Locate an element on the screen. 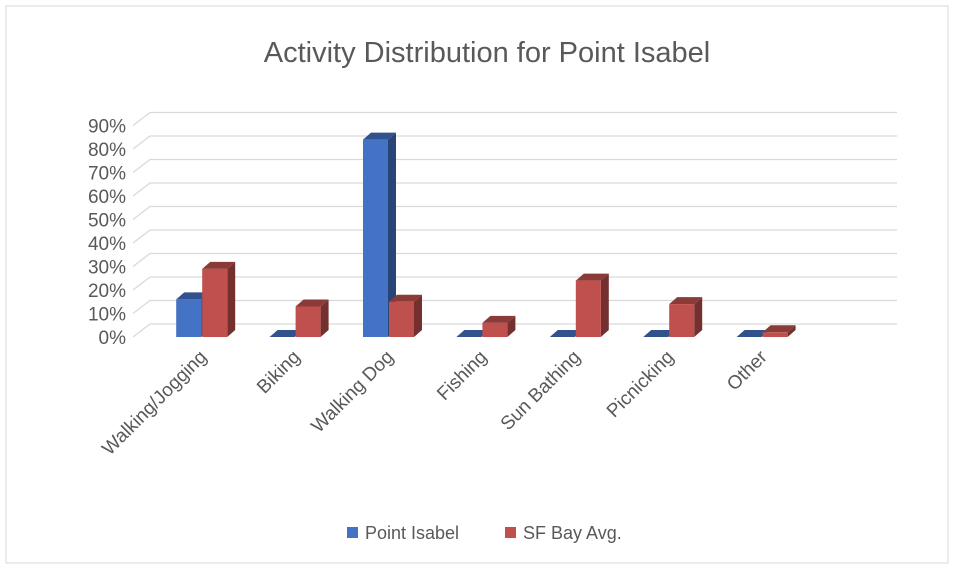  y-tick-label: 10% is located at coordinates (107, 315).